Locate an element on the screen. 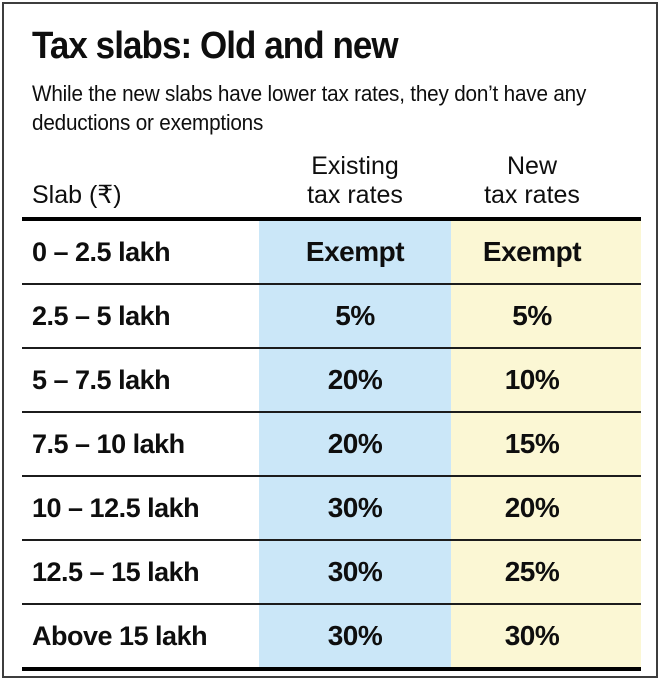  existing-rate-cell: Exempt is located at coordinates (355, 252).